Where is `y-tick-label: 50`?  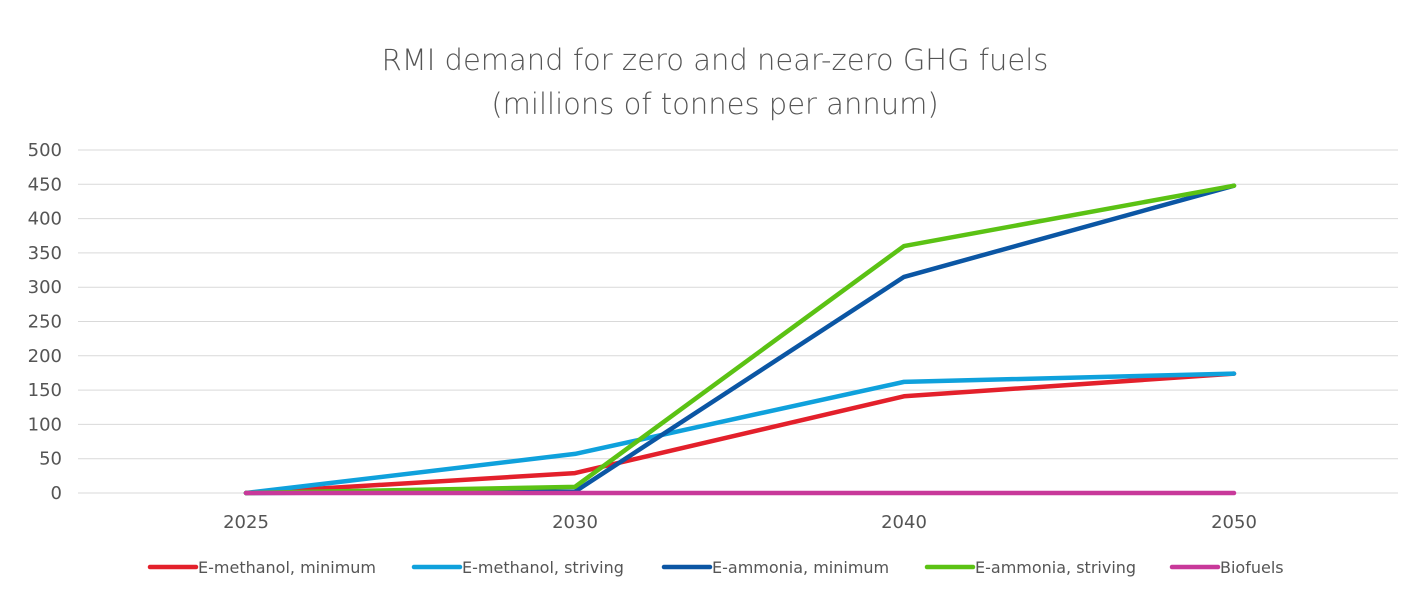
y-tick-label: 50 is located at coordinates (50, 459).